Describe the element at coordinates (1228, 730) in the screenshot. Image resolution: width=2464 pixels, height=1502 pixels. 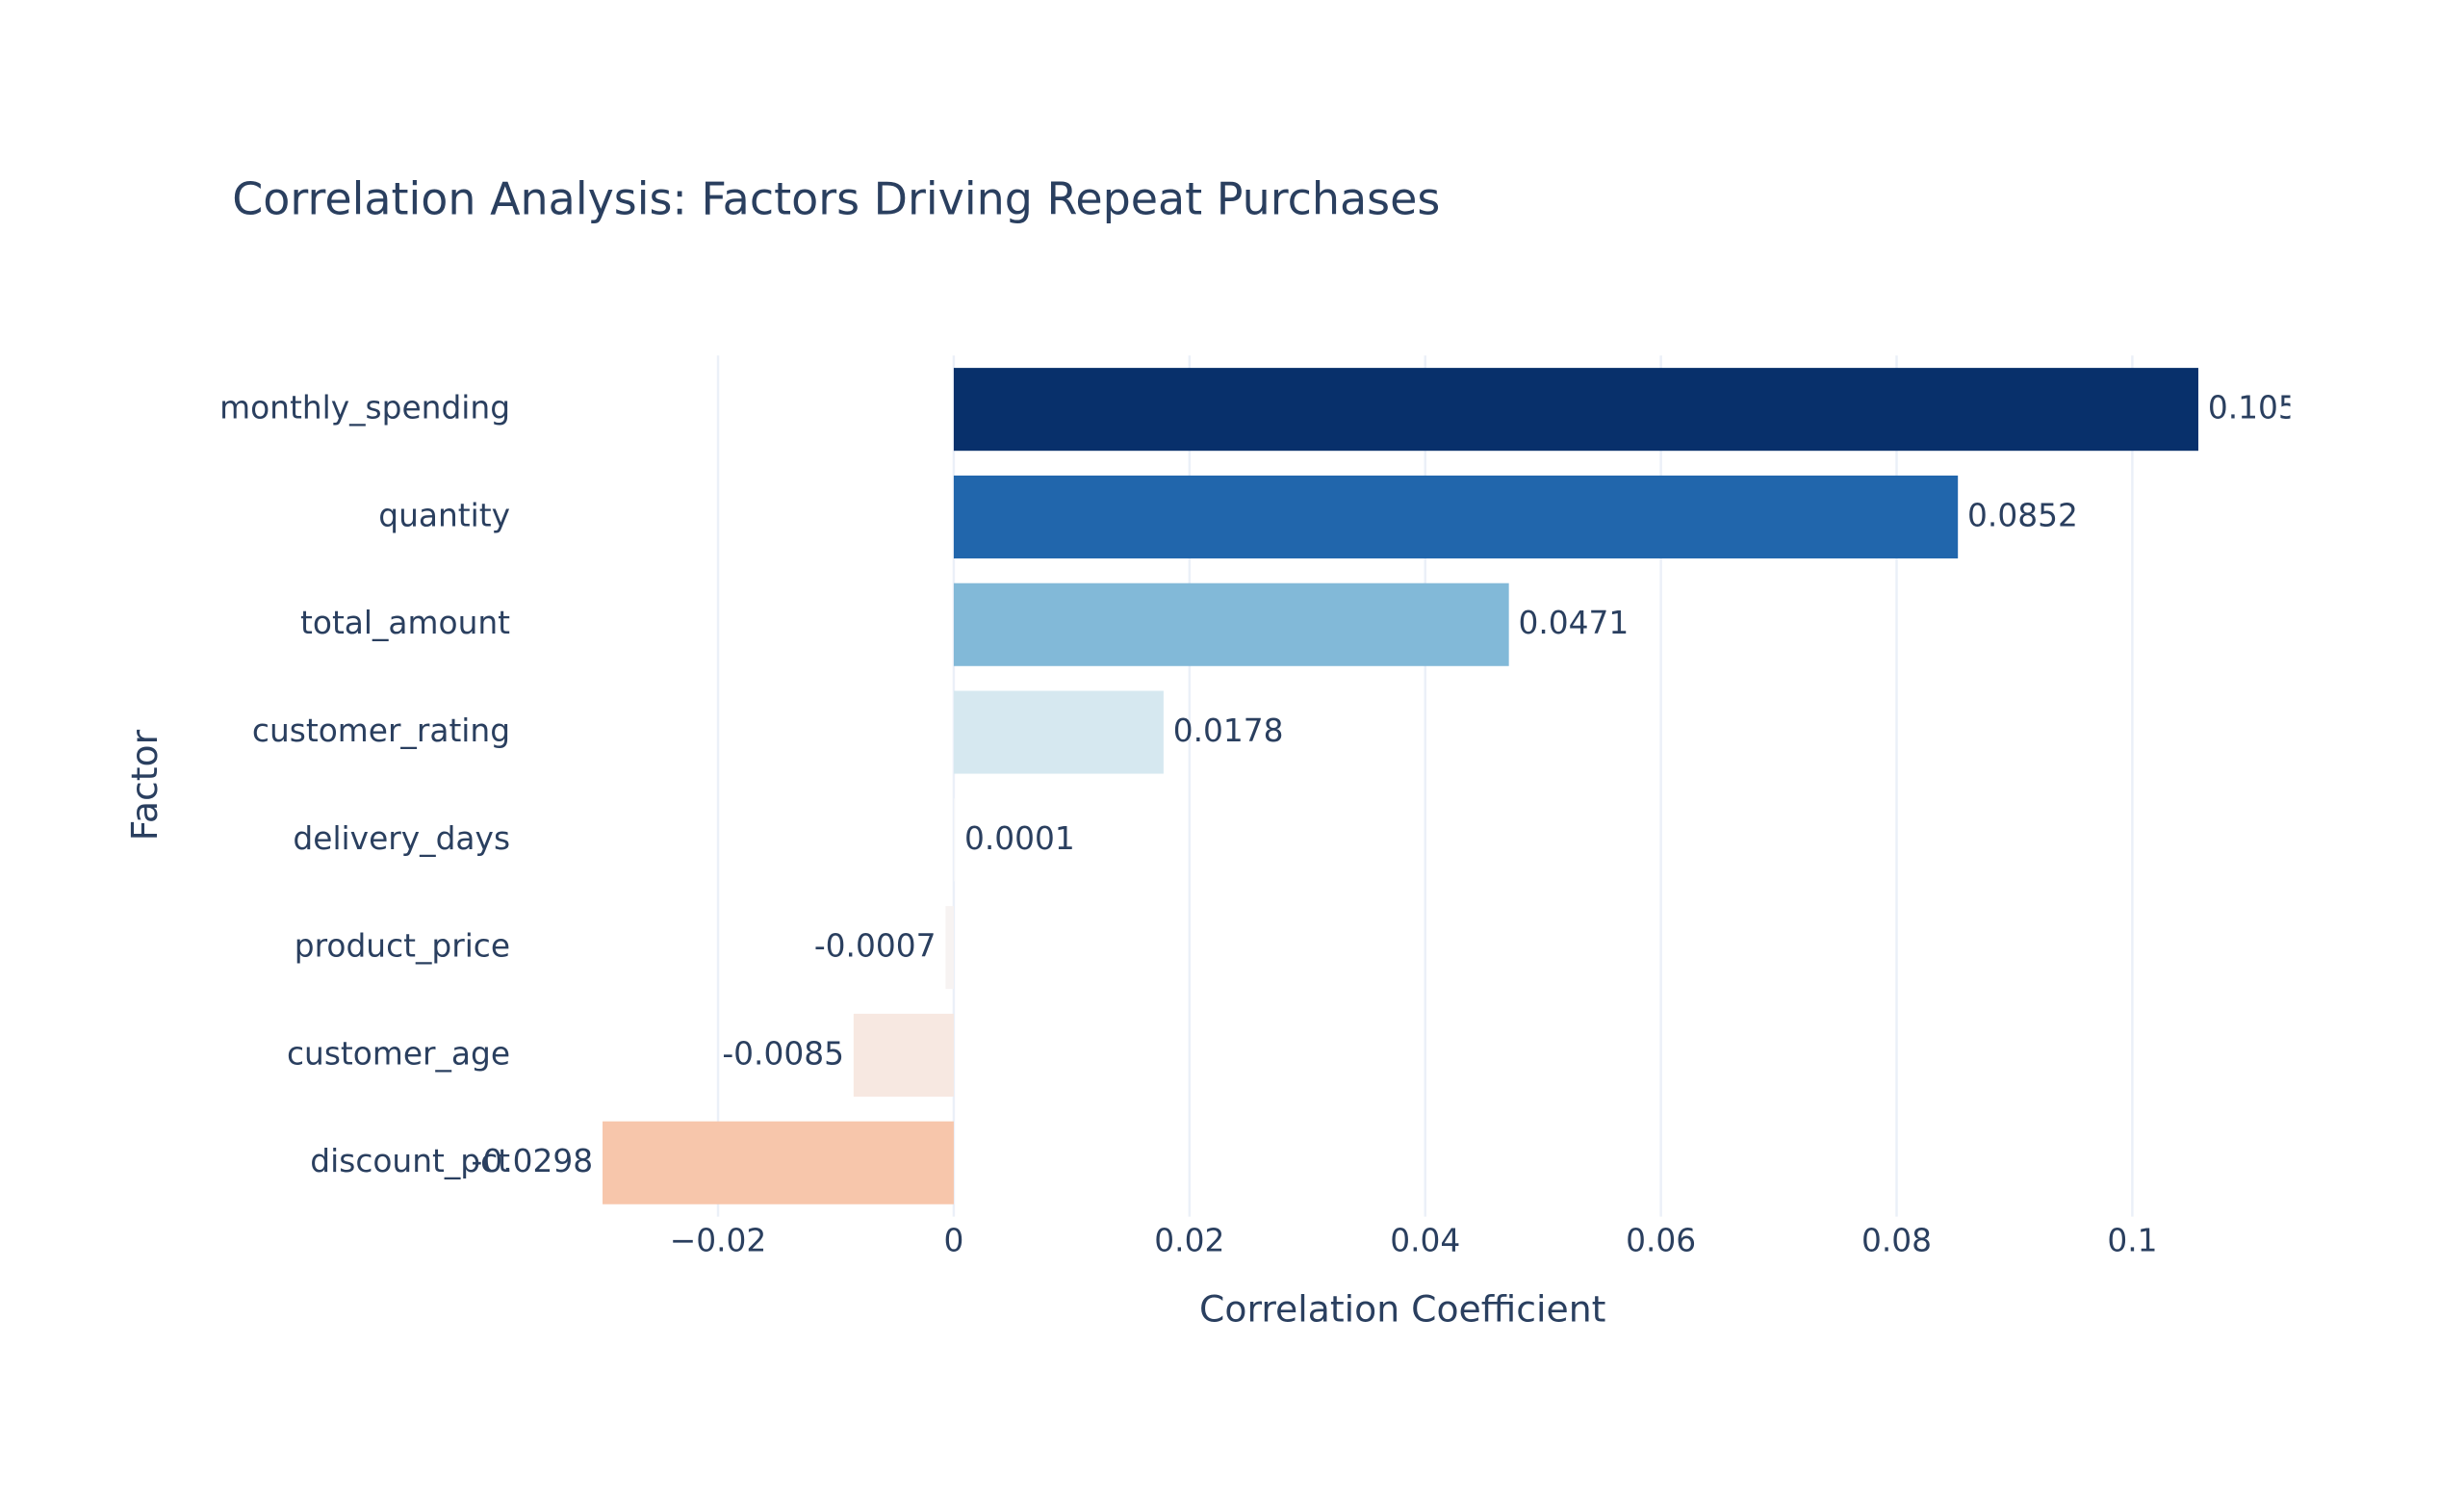
I see `value-label: 0.0178` at that location.